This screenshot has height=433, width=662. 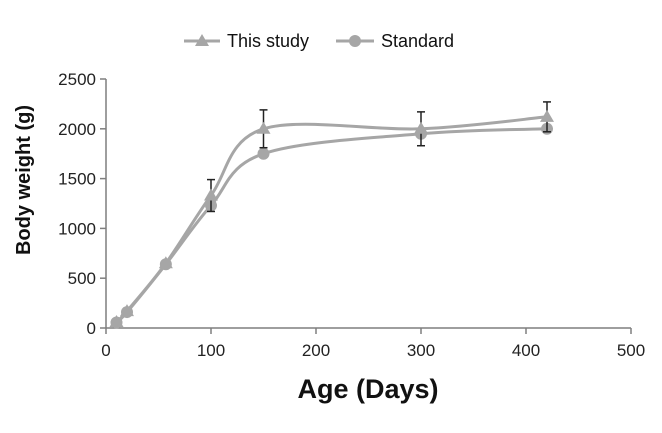 I want to click on x-tick-label: 100, so click(x=211, y=350).